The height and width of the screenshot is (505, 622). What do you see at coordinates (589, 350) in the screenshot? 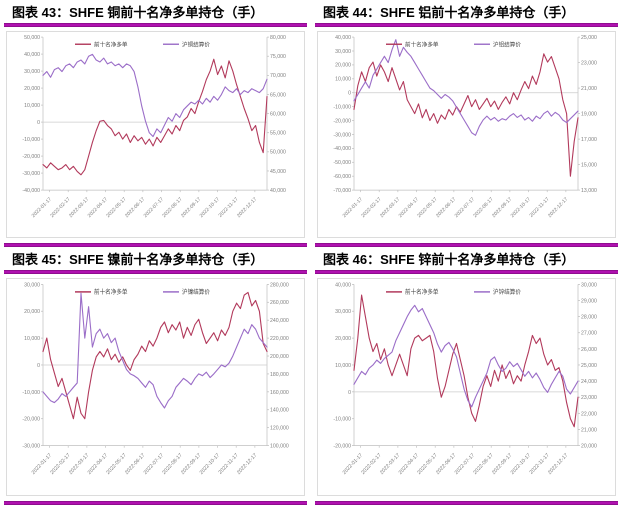
I see `y-tick-label-right: 26,000` at bounding box center [589, 350].